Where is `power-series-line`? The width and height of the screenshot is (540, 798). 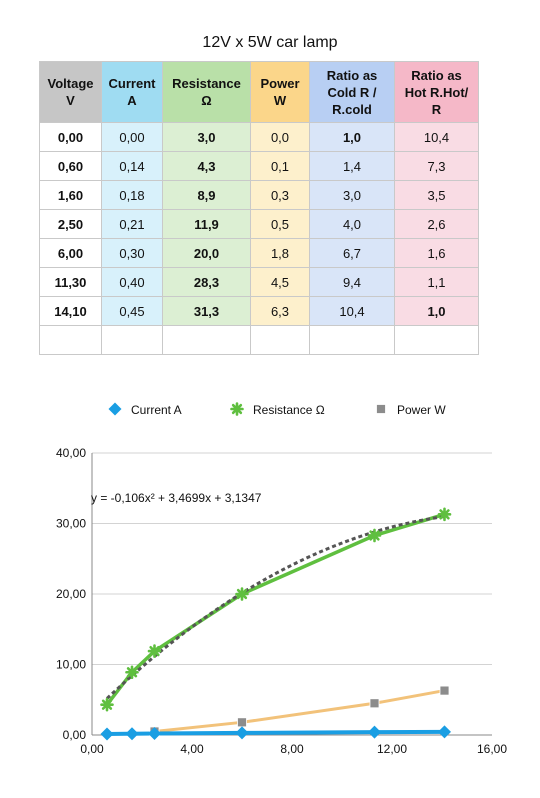 power-series-line is located at coordinates (299, 711).